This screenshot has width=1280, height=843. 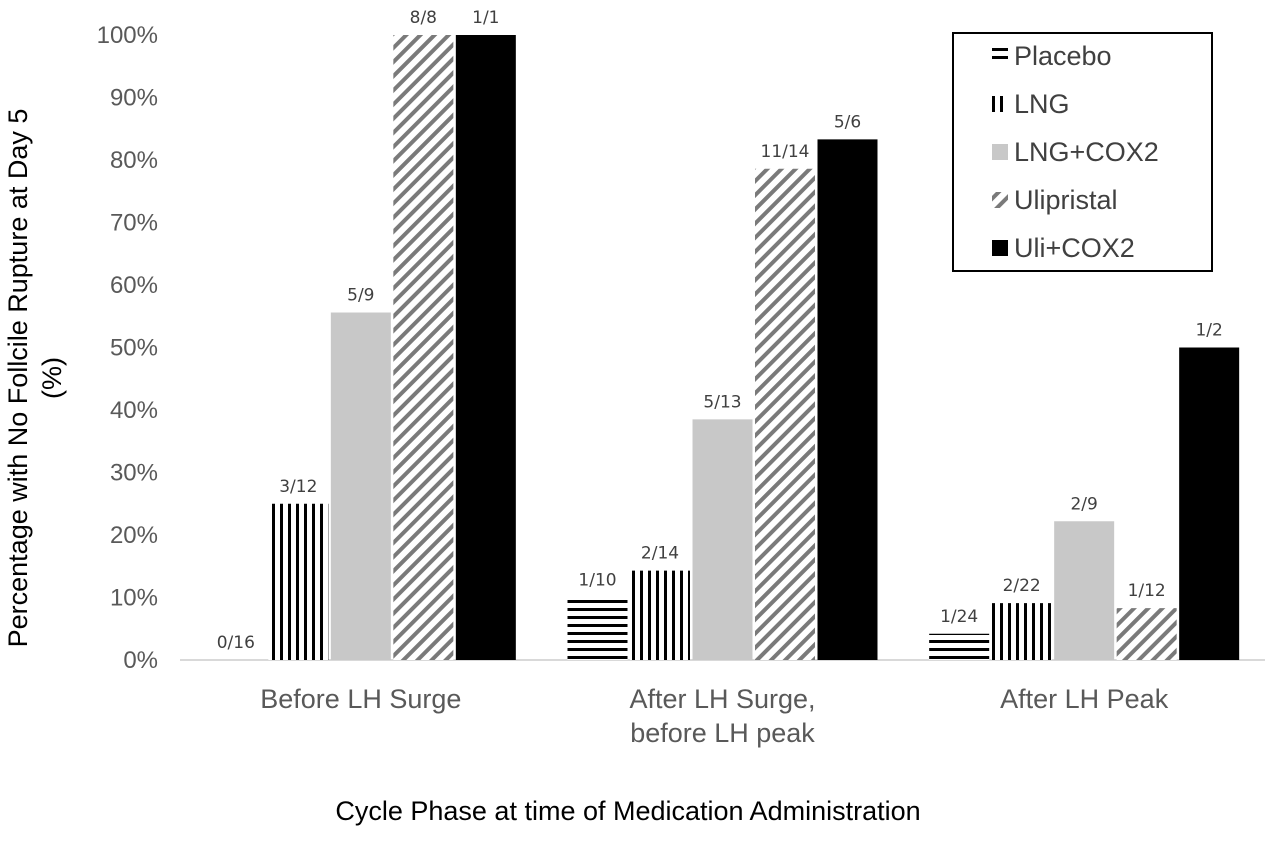 What do you see at coordinates (722, 402) in the screenshot?
I see `data-label-lng-cox2-2: 5/13` at bounding box center [722, 402].